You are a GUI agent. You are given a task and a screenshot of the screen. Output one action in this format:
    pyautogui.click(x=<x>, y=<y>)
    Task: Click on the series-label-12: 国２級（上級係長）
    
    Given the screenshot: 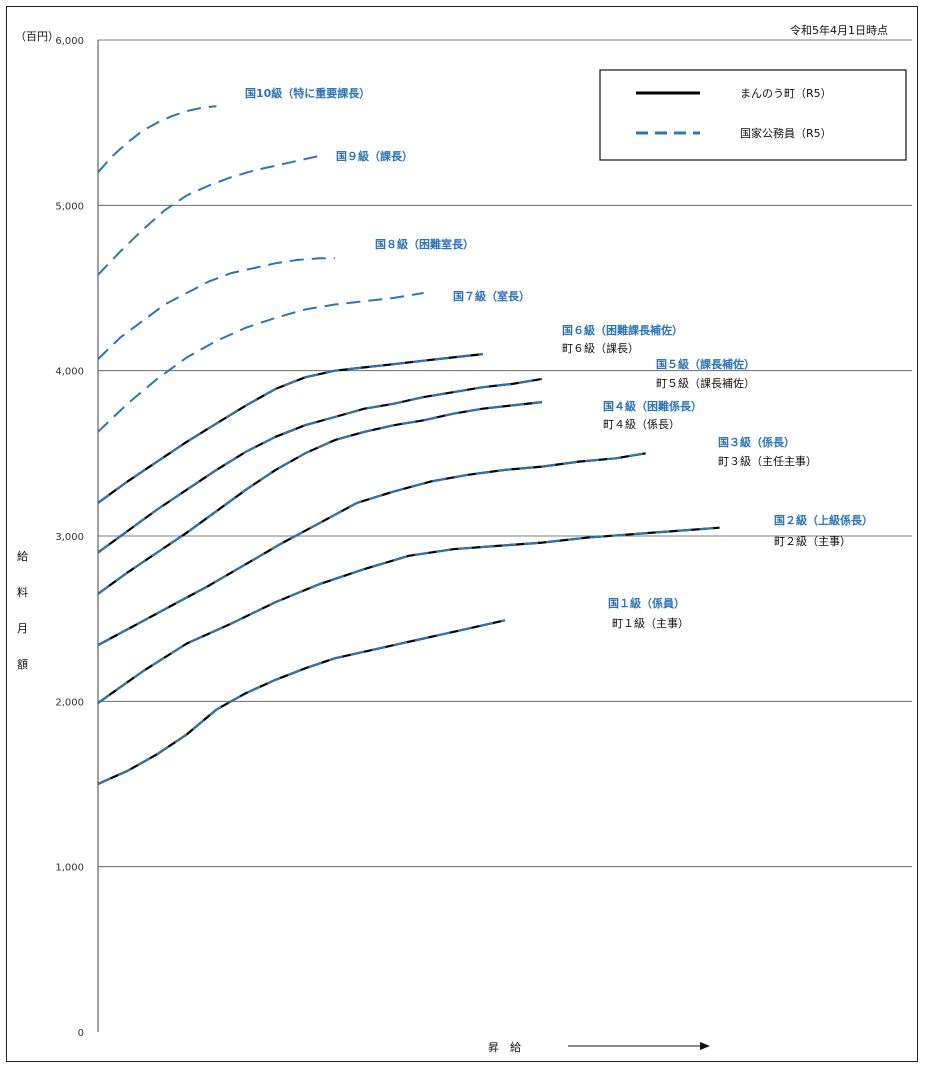 What is the action you would take?
    pyautogui.click(x=823, y=520)
    